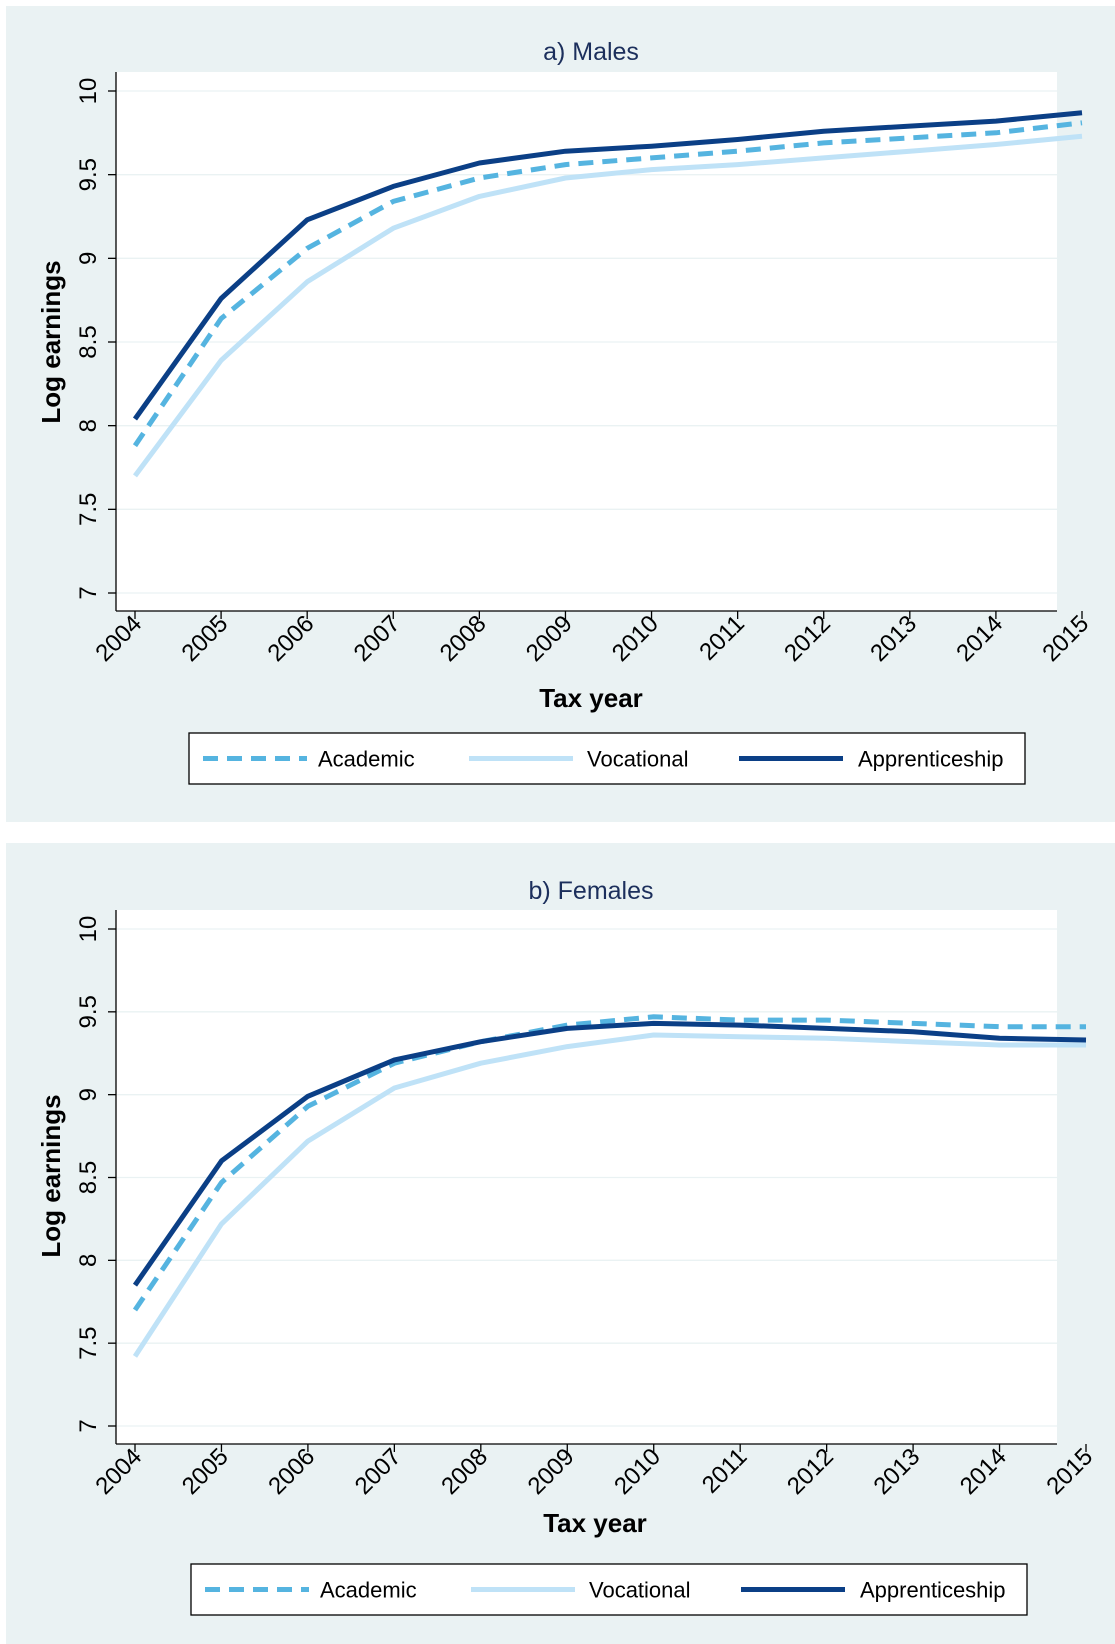  I want to click on series-line-apprenticeship, so click(609, 1153).